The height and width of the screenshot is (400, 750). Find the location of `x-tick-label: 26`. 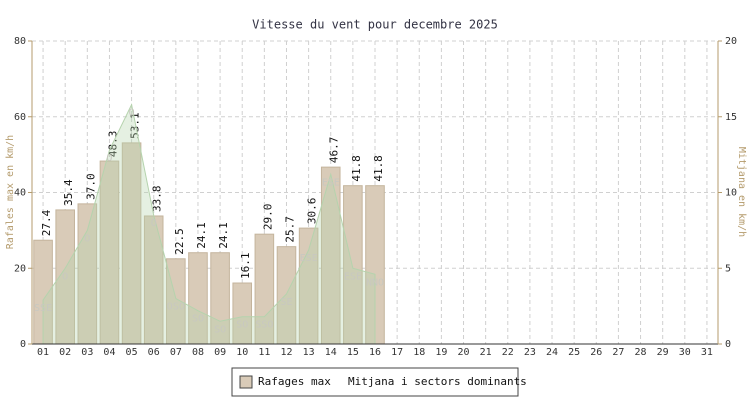

x-tick-label: 26 is located at coordinates (596, 352).